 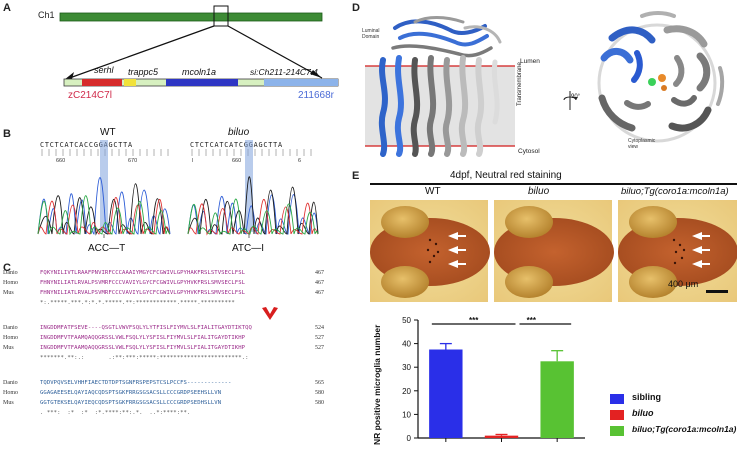 I want to click on zoom-box, so click(x=221, y=16).